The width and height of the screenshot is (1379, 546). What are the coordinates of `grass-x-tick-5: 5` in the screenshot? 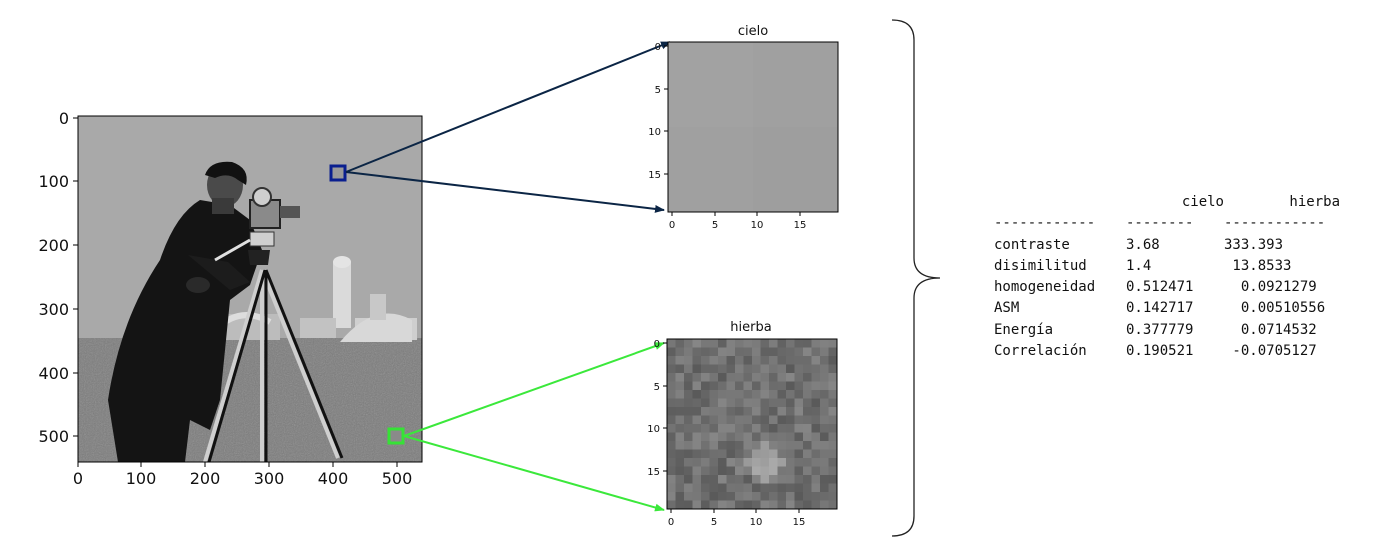 It's located at (714, 522).